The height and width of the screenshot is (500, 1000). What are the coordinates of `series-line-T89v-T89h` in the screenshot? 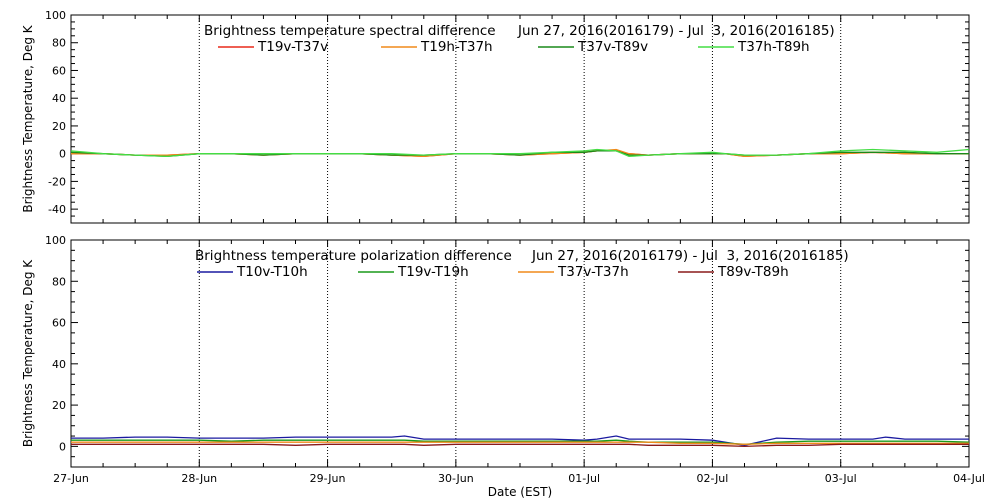 It's located at (520, 445).